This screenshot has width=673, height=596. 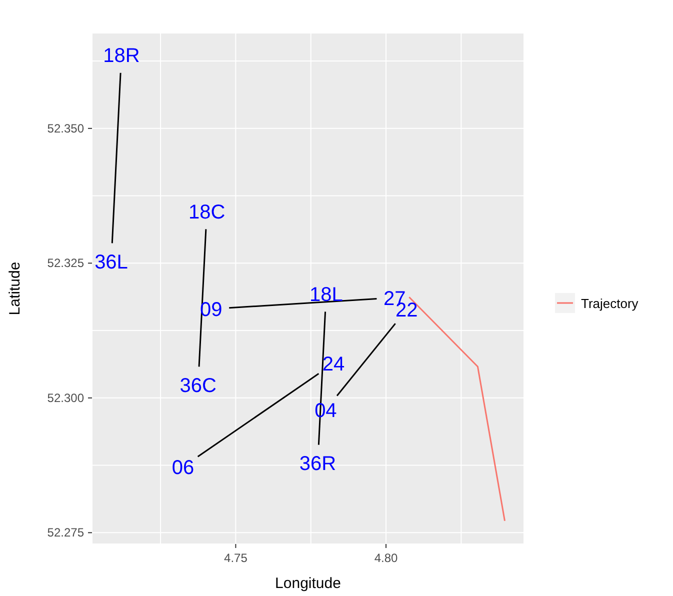 What do you see at coordinates (333, 365) in the screenshot?
I see `annotation: 24` at bounding box center [333, 365].